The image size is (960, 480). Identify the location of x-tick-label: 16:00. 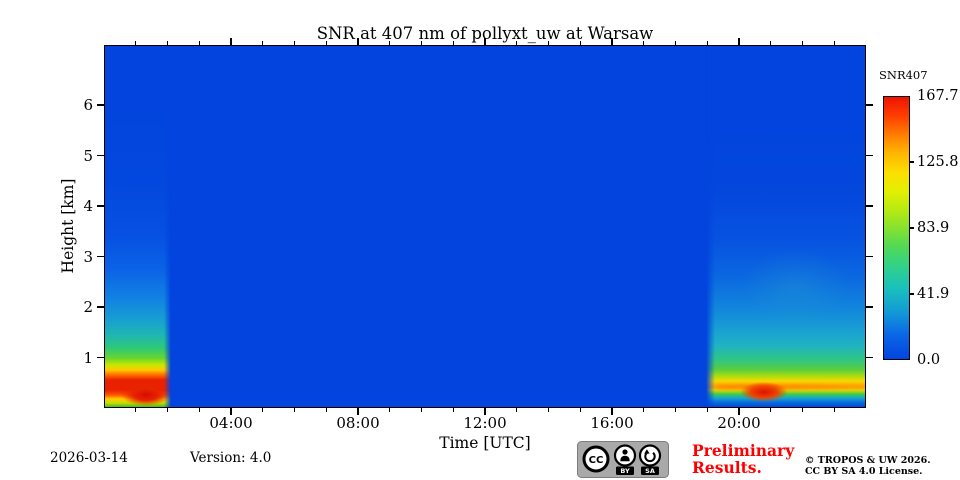
(612, 423).